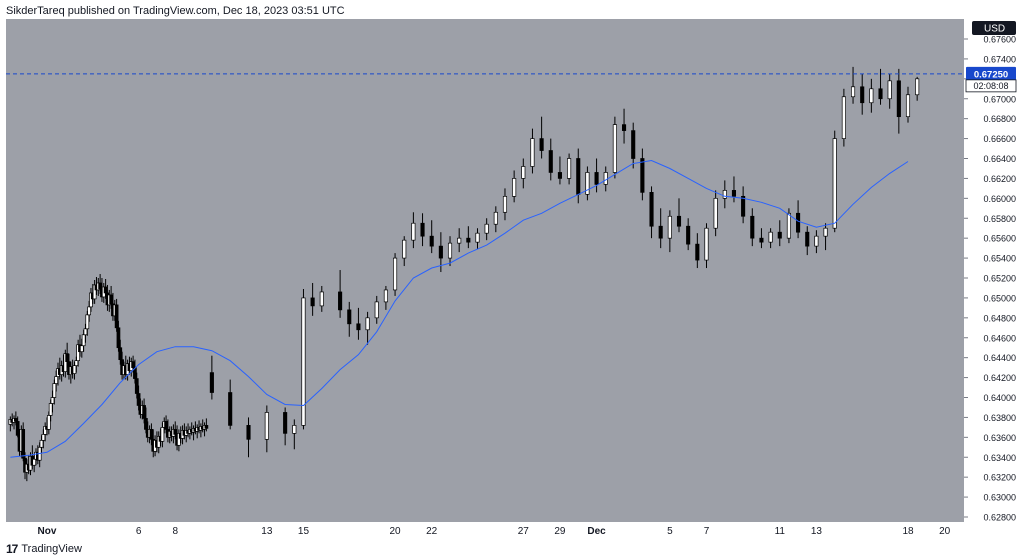 The image size is (1024, 560). Describe the element at coordinates (999, 438) in the screenshot. I see `y-tick-label: 0.63600` at that location.